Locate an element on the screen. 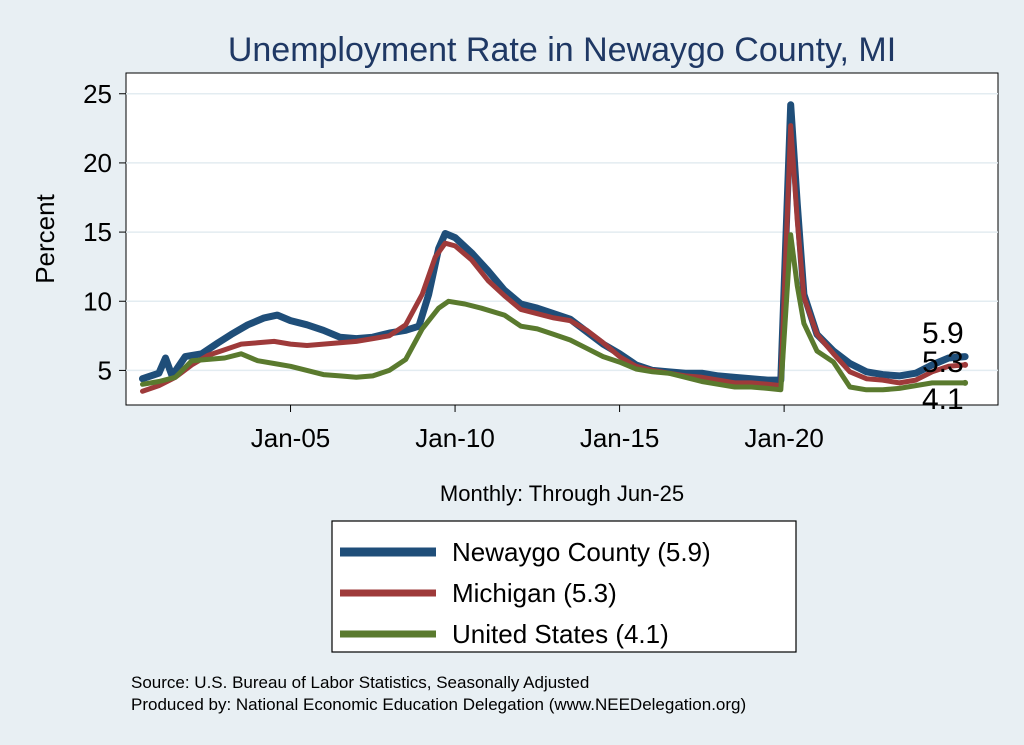 This screenshot has width=1024, height=745. y-tick-label: 20 is located at coordinates (97, 163).